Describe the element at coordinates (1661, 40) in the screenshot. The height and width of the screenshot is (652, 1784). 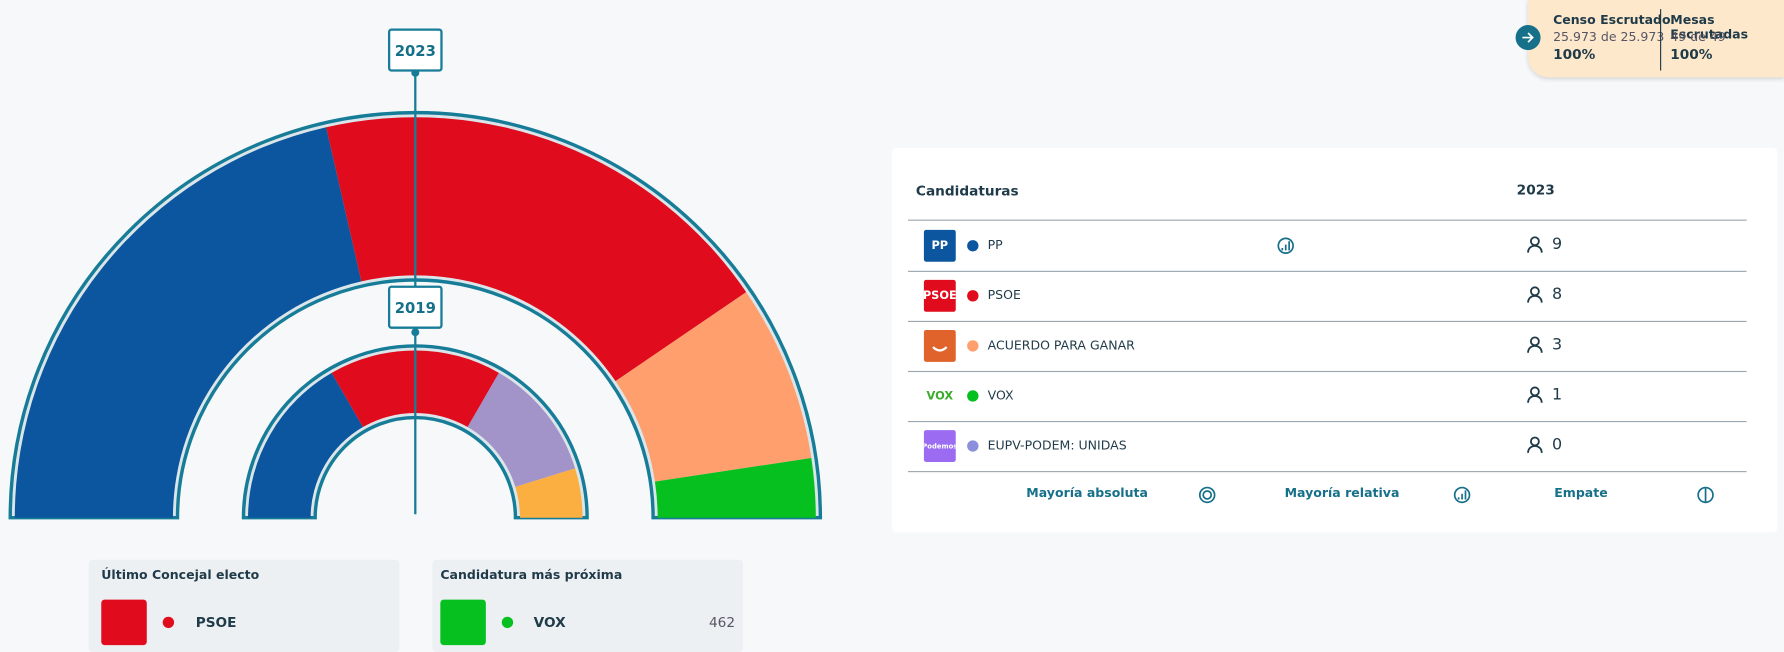
I see `divider` at that location.